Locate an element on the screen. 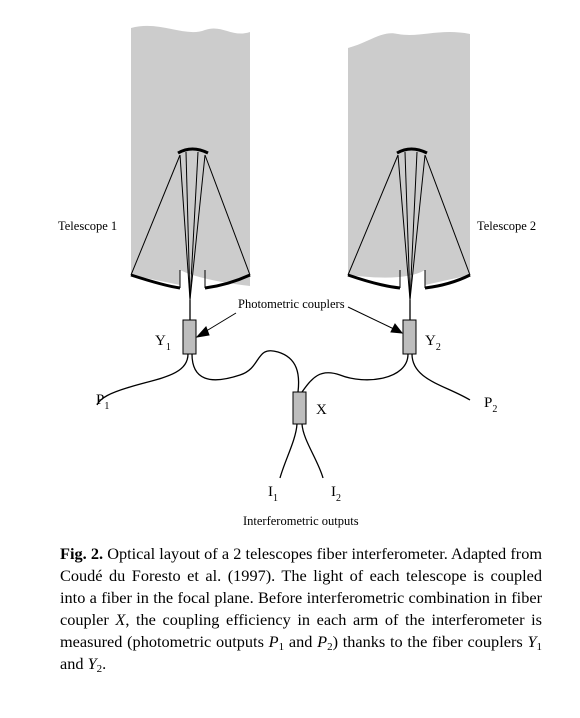 This screenshot has height=718, width=580. telescope-2-tube is located at coordinates (409, 159).